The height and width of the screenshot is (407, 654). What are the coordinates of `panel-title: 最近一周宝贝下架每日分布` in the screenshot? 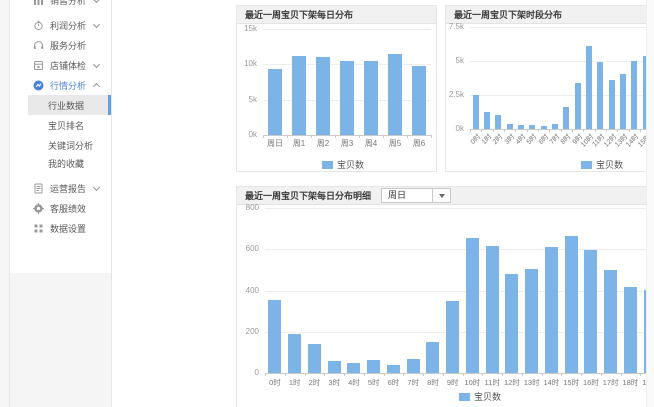 It's located at (299, 15).